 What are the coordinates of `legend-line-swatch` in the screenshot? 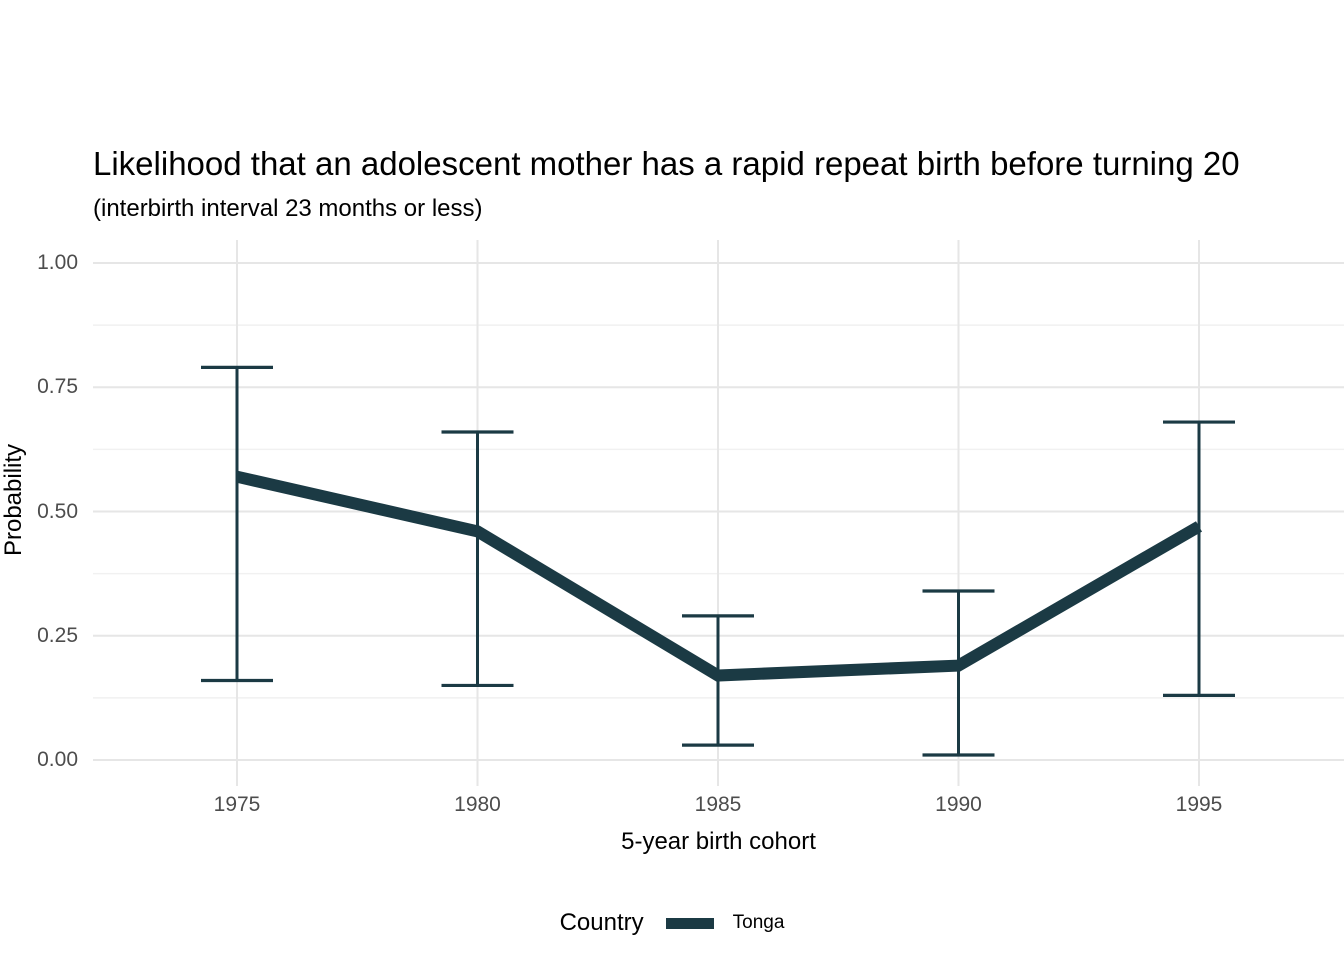 It's located at (689, 923).